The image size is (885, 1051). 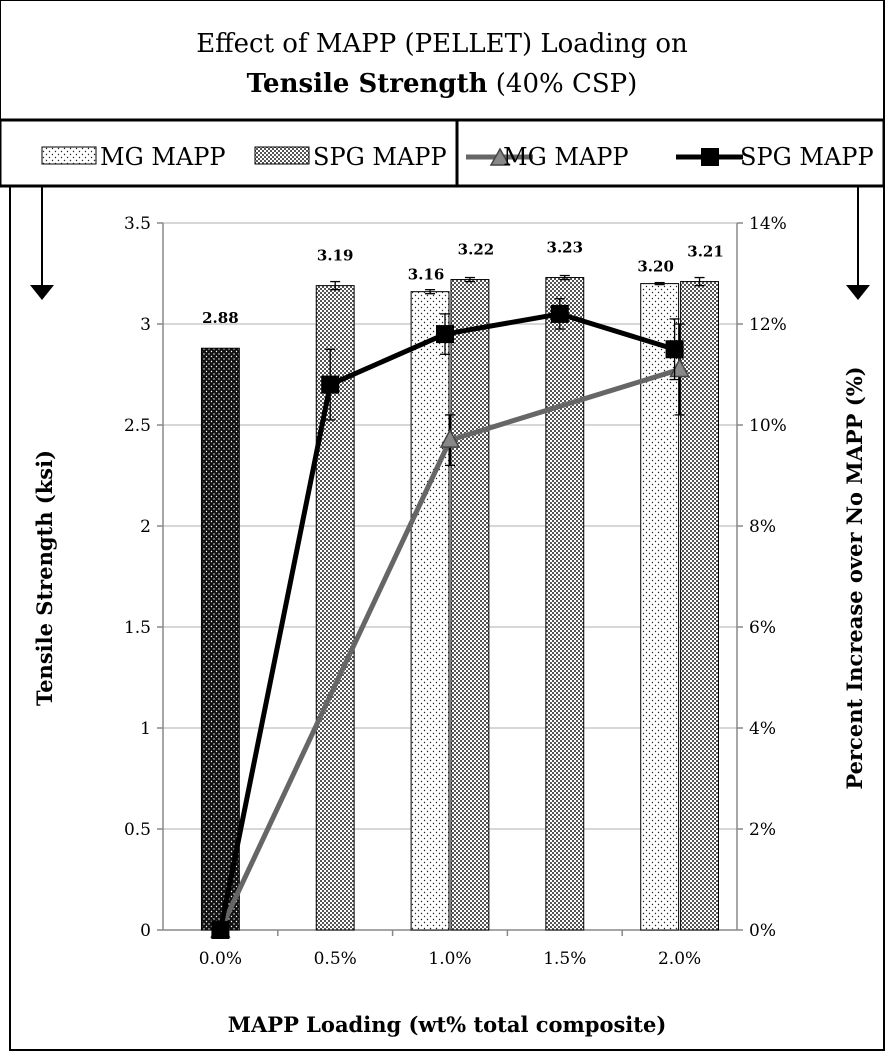 I want to click on x-tick-label: 0.5%, so click(x=335, y=959).